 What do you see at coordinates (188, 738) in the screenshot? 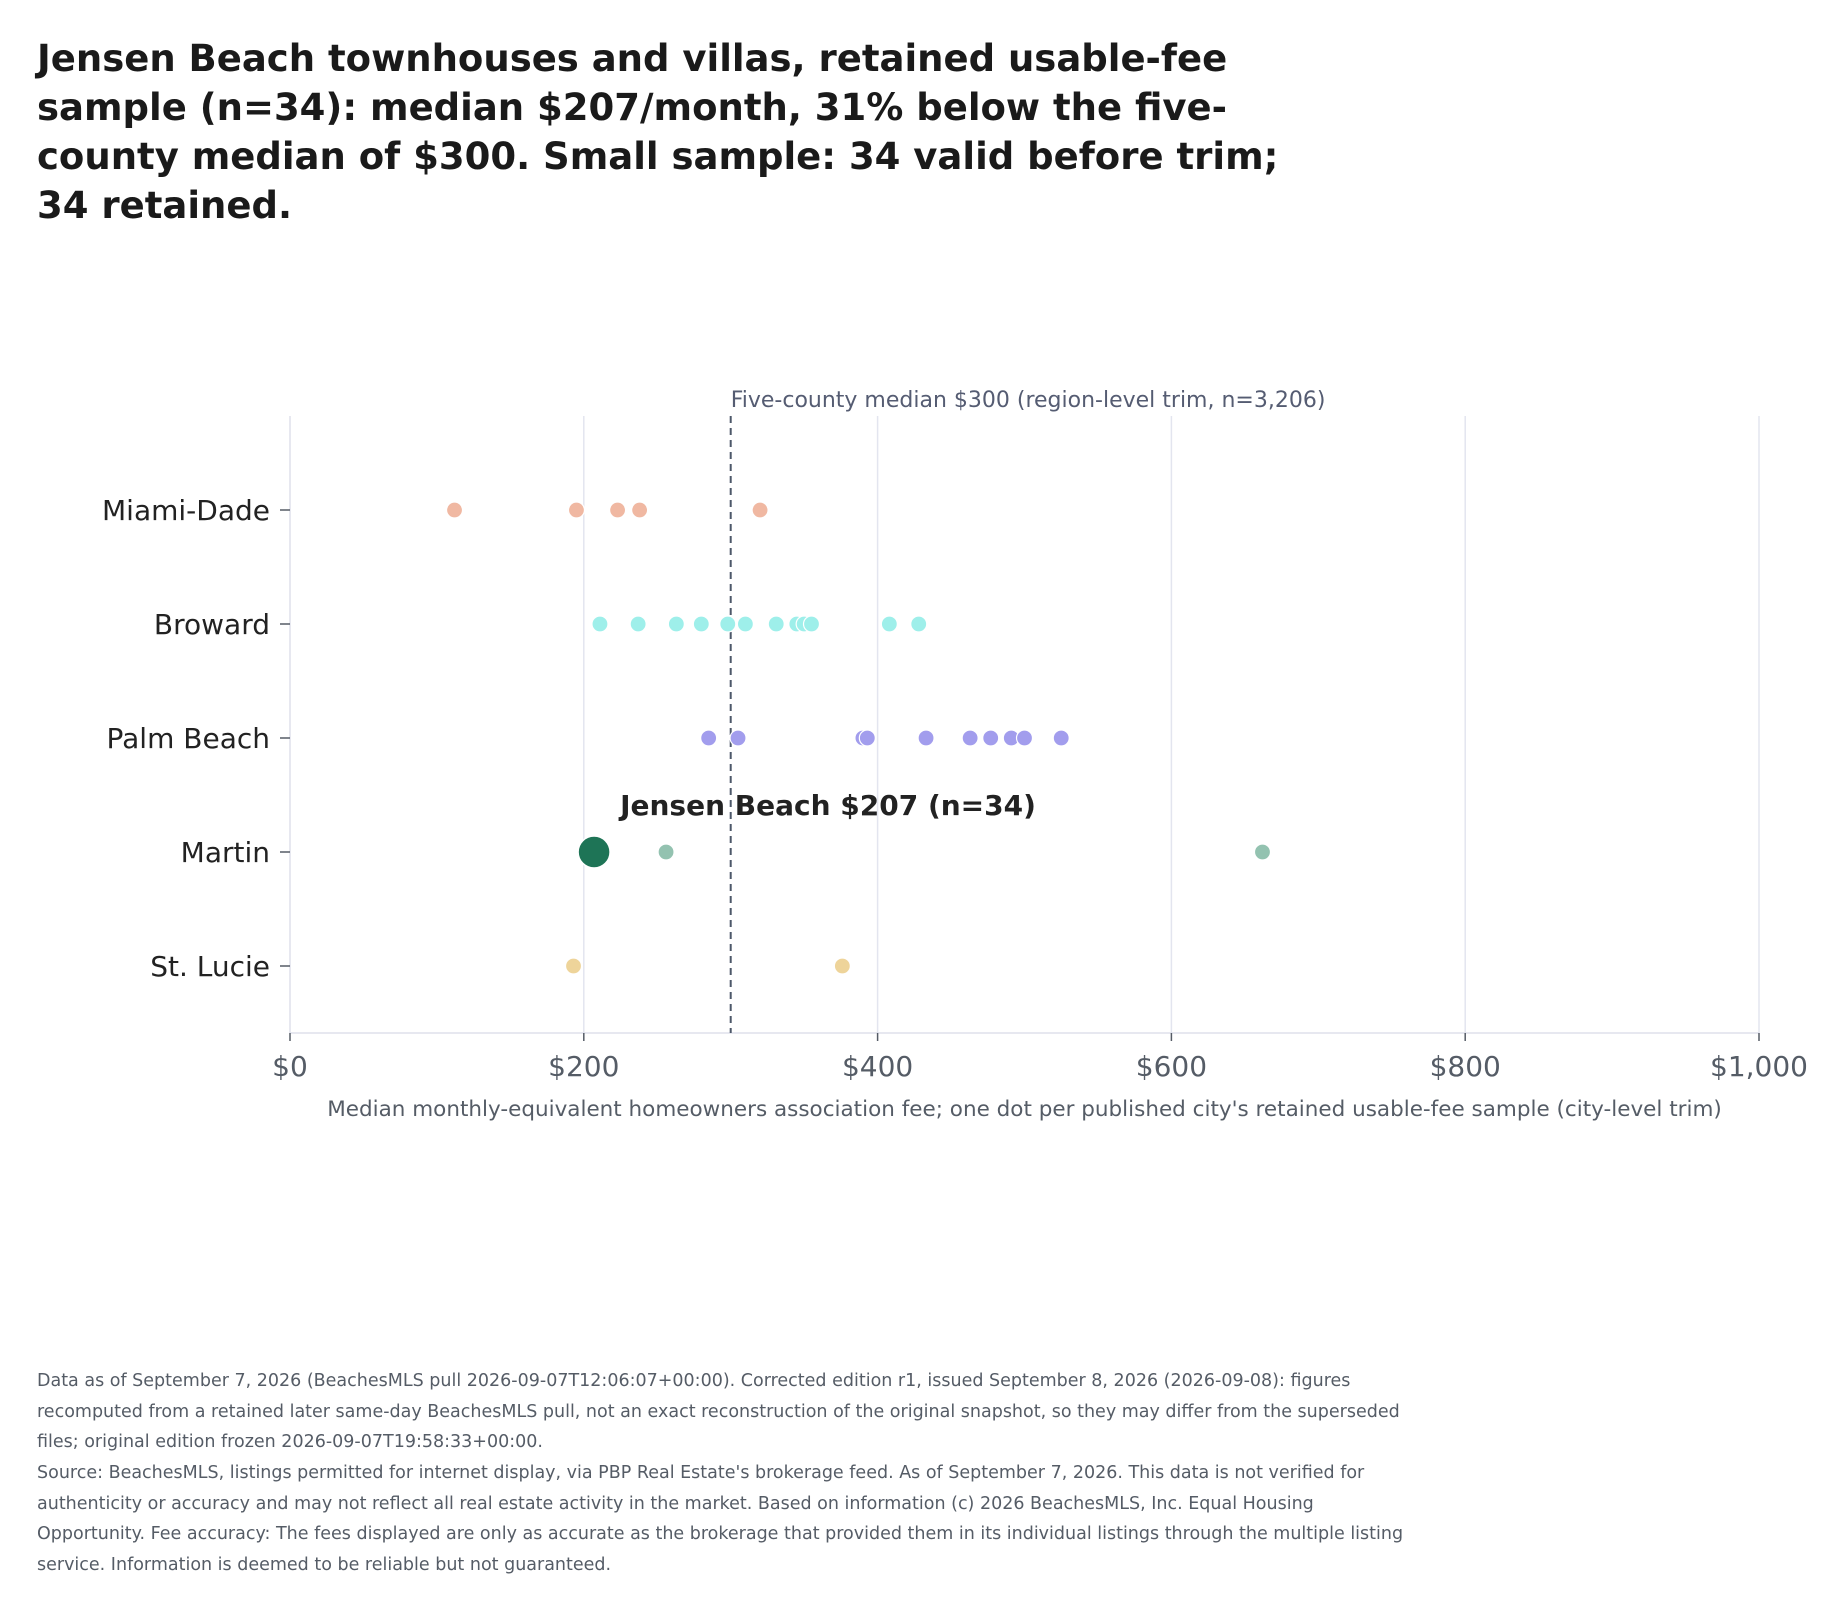
I see `y-tick-label: Palm Beach` at bounding box center [188, 738].